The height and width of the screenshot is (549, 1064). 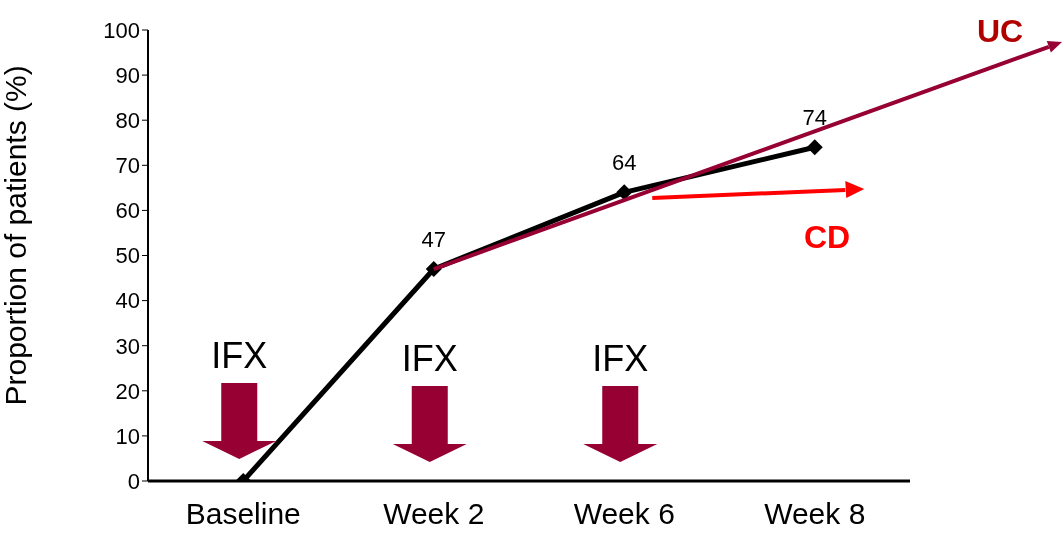 What do you see at coordinates (127, 391) in the screenshot?
I see `y-tick-label: 20` at bounding box center [127, 391].